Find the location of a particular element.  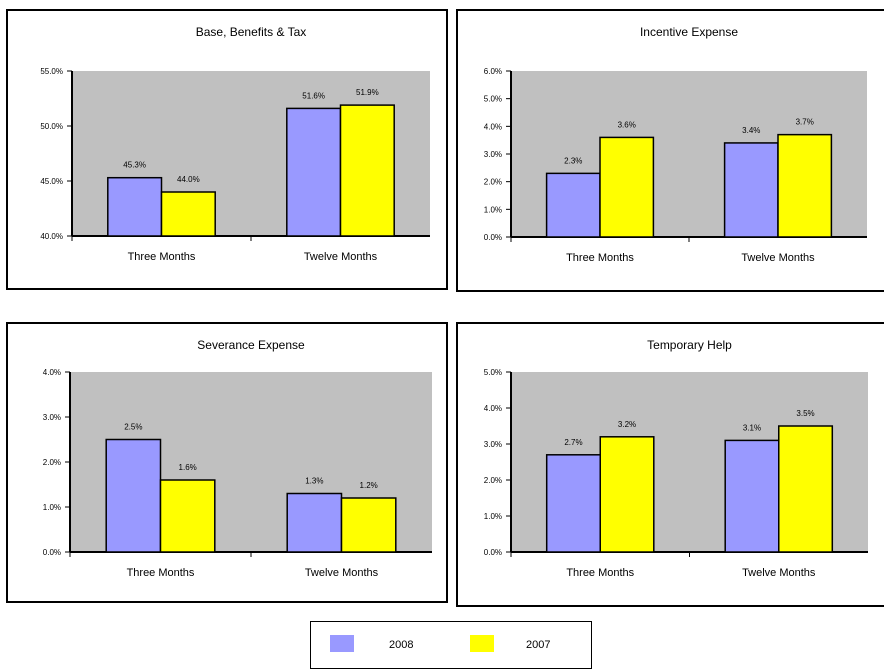

y-tick-label: 55.0% is located at coordinates (51, 71).